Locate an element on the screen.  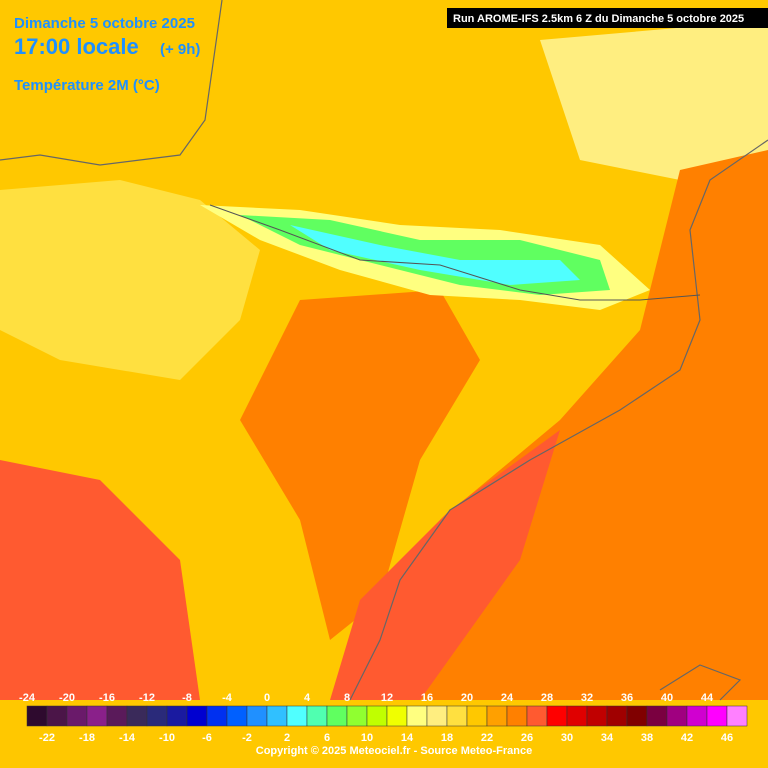
legend-label: 42 is located at coordinates (687, 738).